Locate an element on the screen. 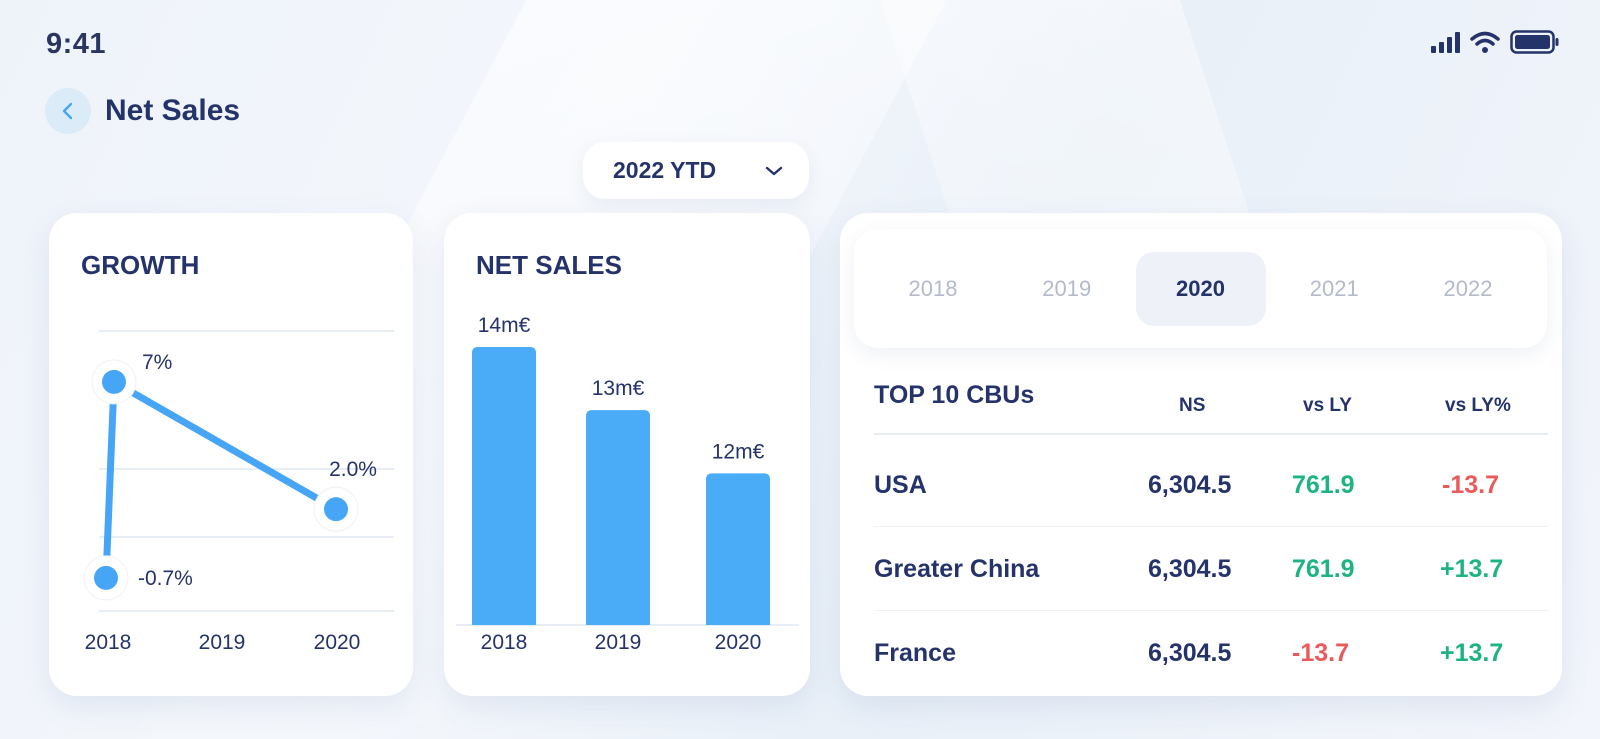 Image resolution: width=1600 pixels, height=739 pixels. table-row: France 6,304.5 -13.7 +13.7 is located at coordinates (1211, 653).